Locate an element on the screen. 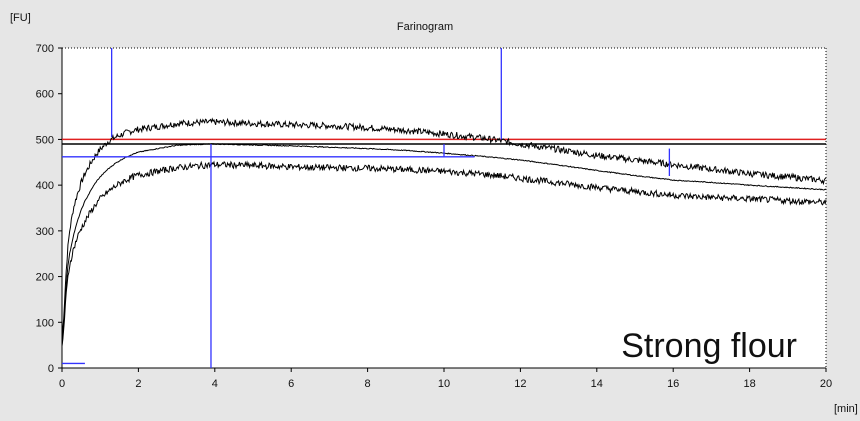  x-tick-label: 2 is located at coordinates (138, 384).